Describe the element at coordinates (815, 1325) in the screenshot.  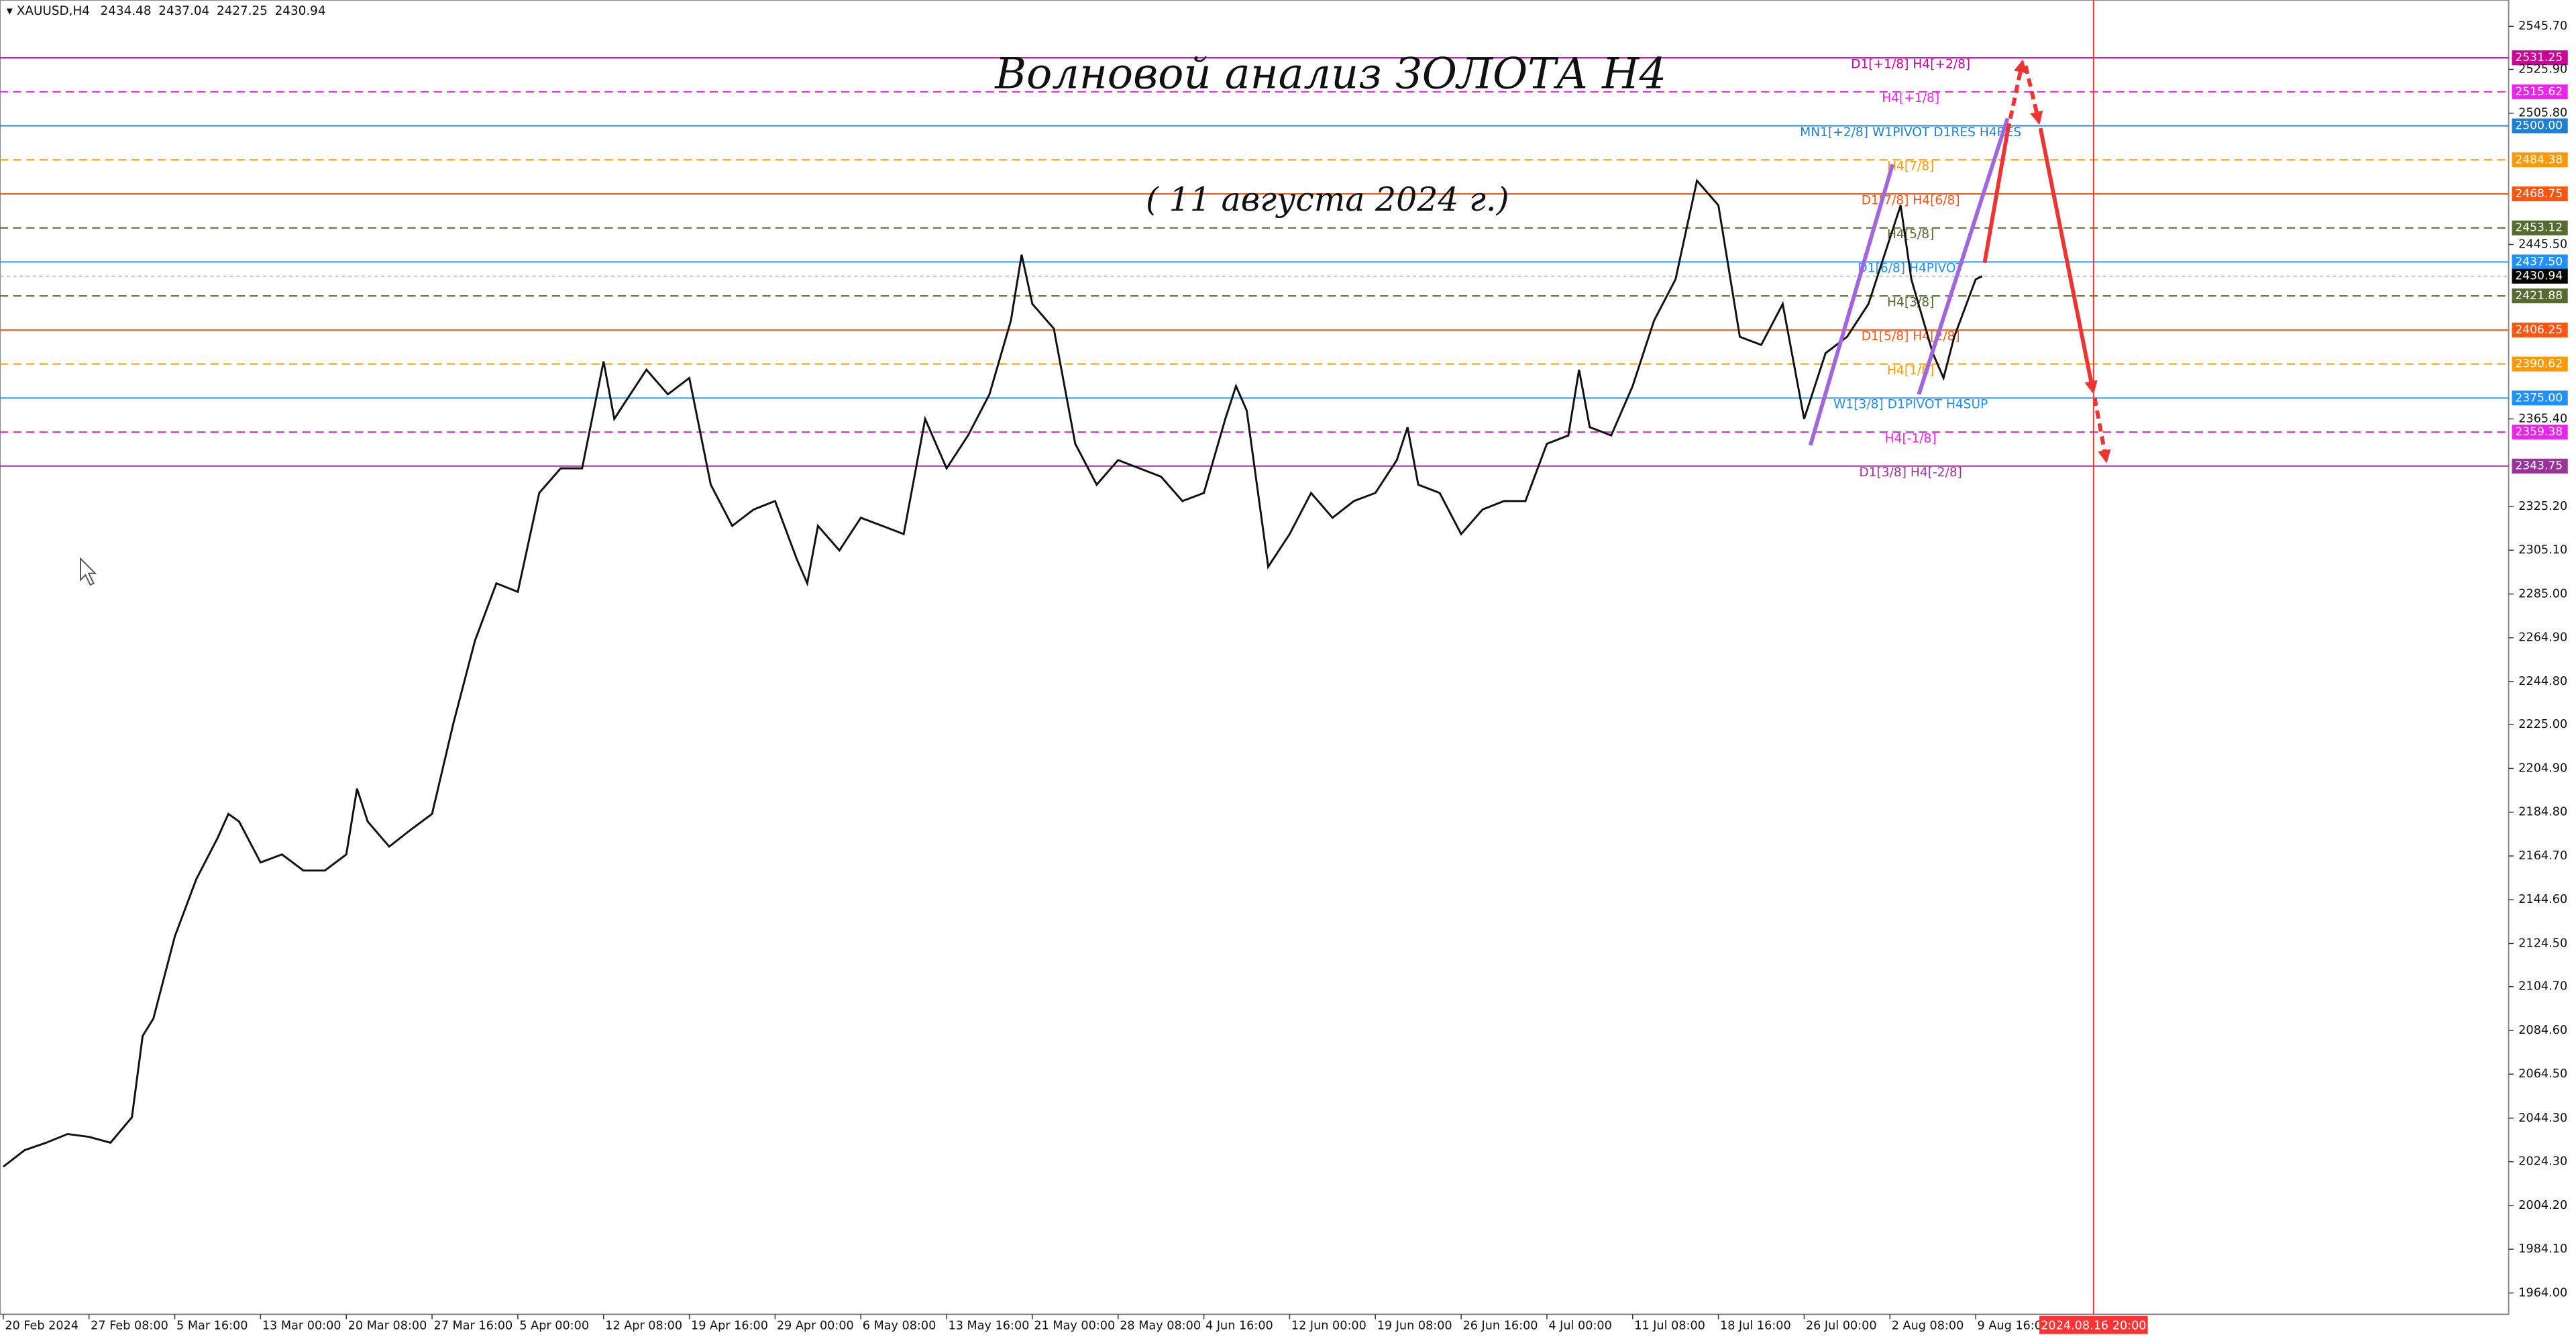
I see `x-tick-label: 29 Apr 00:00` at that location.